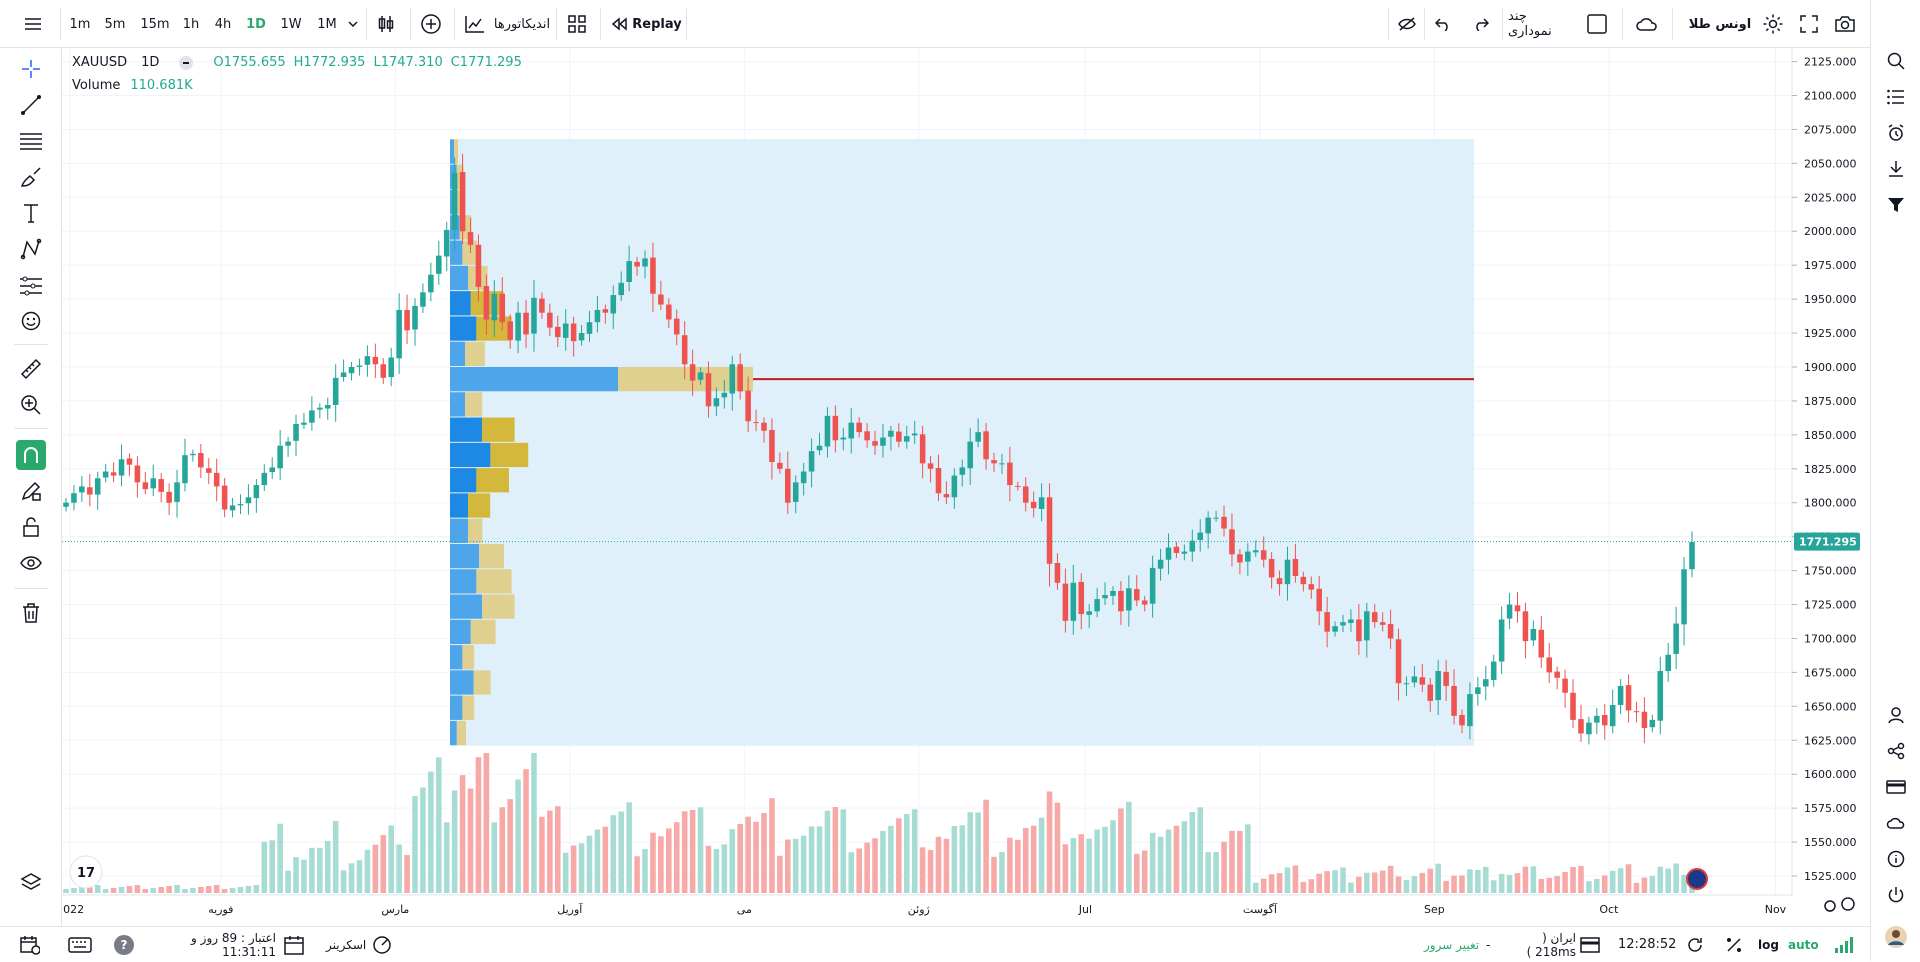 This screenshot has height=962, width=1920. What do you see at coordinates (1896, 823) in the screenshot?
I see `cloud-sync-icon` at bounding box center [1896, 823].